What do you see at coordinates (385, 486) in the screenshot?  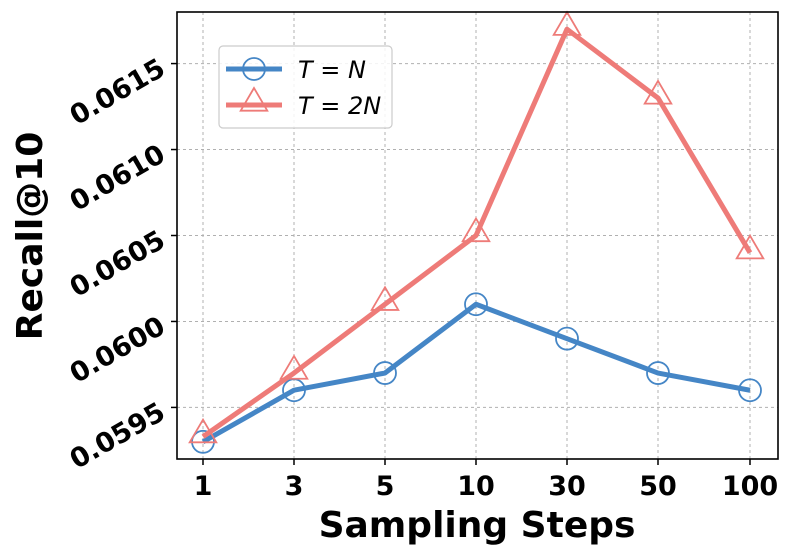 I see `x-tick-label: 5` at bounding box center [385, 486].